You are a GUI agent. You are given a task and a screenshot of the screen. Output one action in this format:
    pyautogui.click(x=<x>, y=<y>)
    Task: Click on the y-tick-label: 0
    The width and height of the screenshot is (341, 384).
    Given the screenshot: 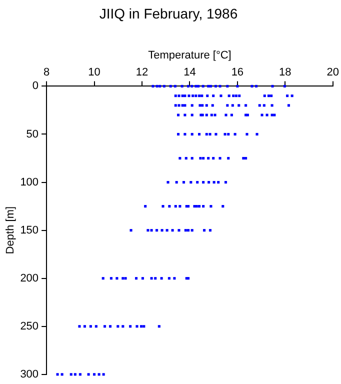 What is the action you would take?
    pyautogui.click(x=35, y=86)
    